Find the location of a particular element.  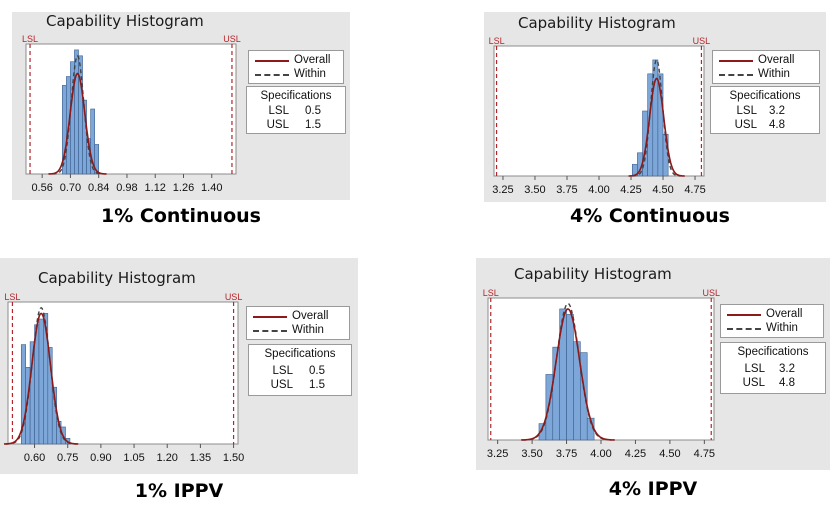

x-tick-label: 1.05 is located at coordinates (133, 458).